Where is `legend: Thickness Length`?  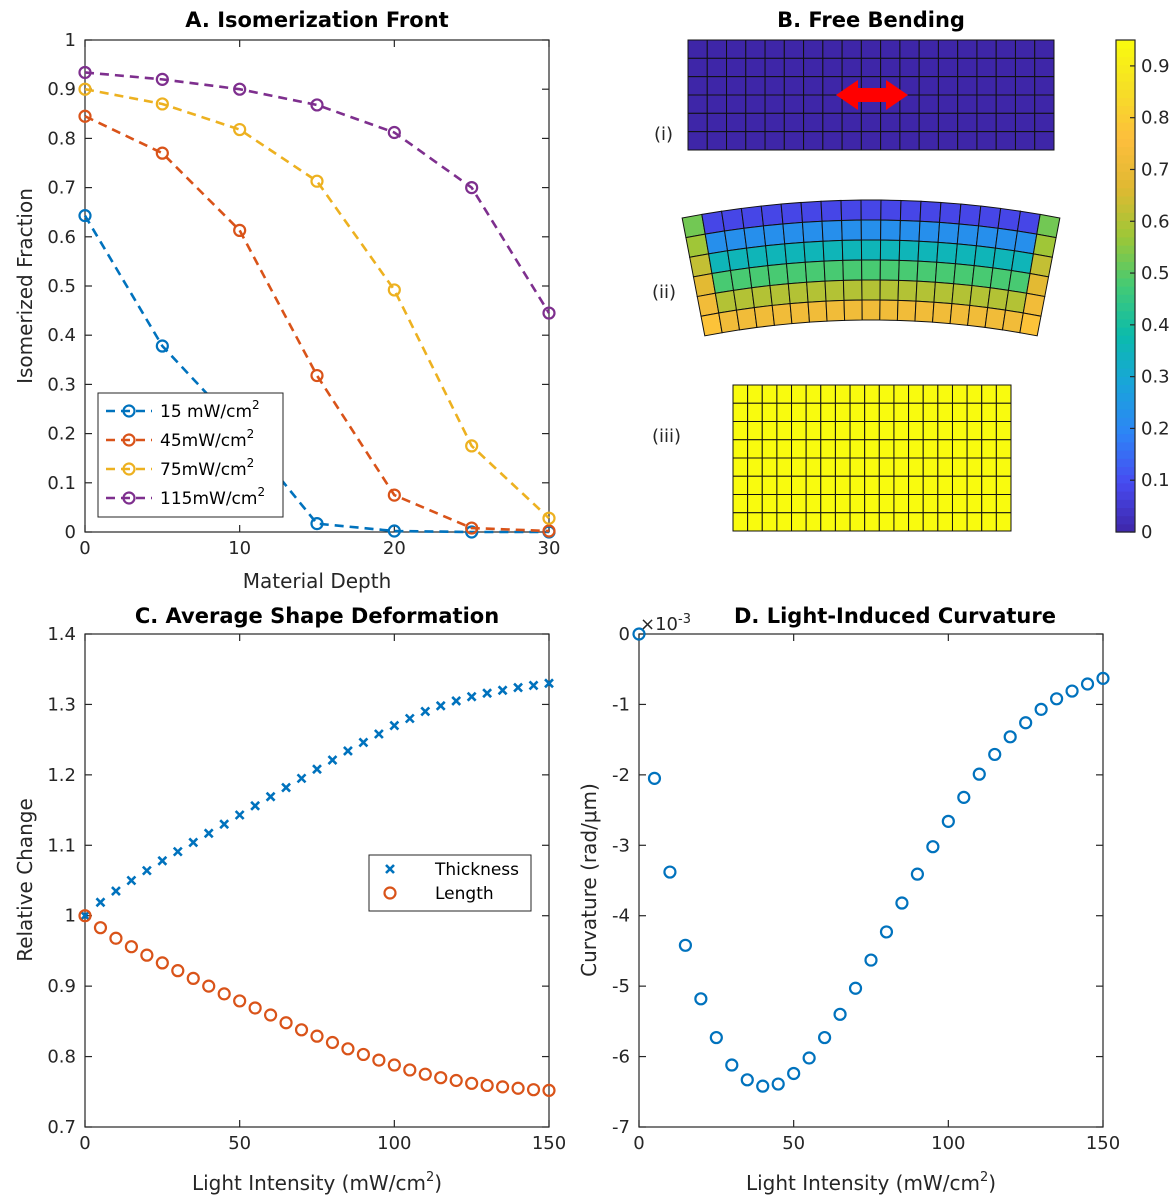
legend: Thickness Length is located at coordinates (450, 883).